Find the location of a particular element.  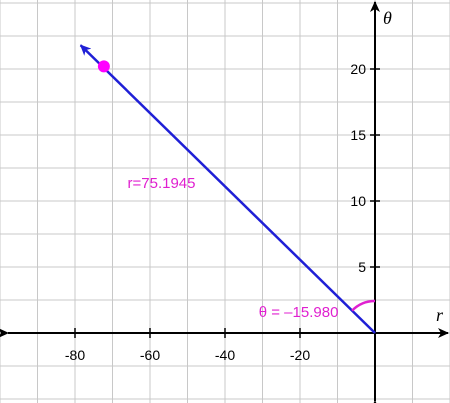

y-tick-label: 5 is located at coordinates (362, 267).